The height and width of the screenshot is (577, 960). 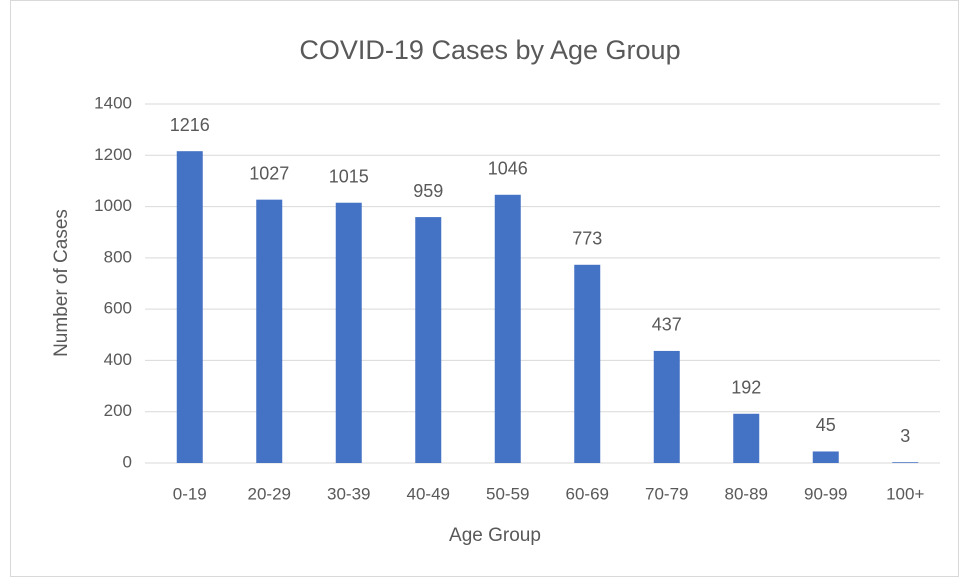 What do you see at coordinates (428, 191) in the screenshot?
I see `data-label: 959` at bounding box center [428, 191].